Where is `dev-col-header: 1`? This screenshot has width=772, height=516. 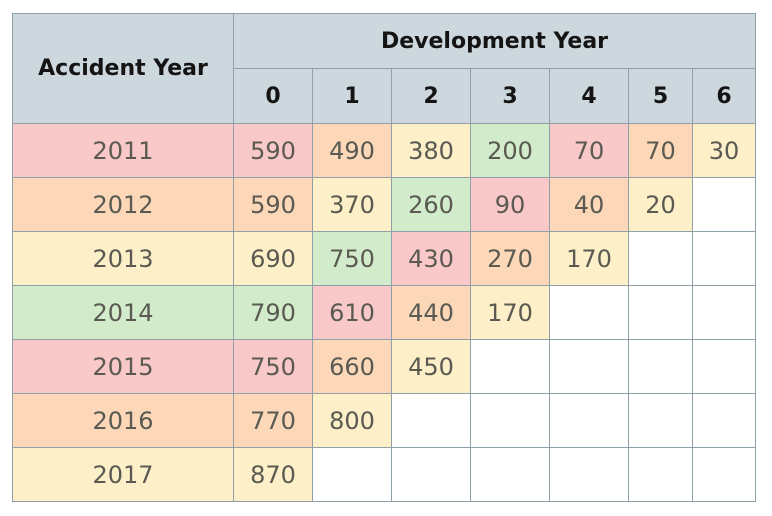
dev-col-header: 1 is located at coordinates (352, 96).